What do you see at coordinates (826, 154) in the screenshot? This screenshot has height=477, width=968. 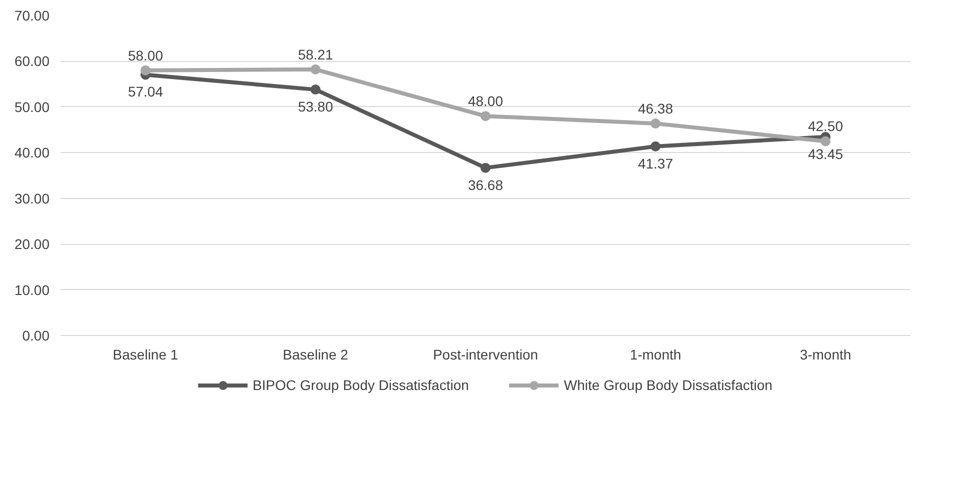 I see `data-label: 43.45` at bounding box center [826, 154].